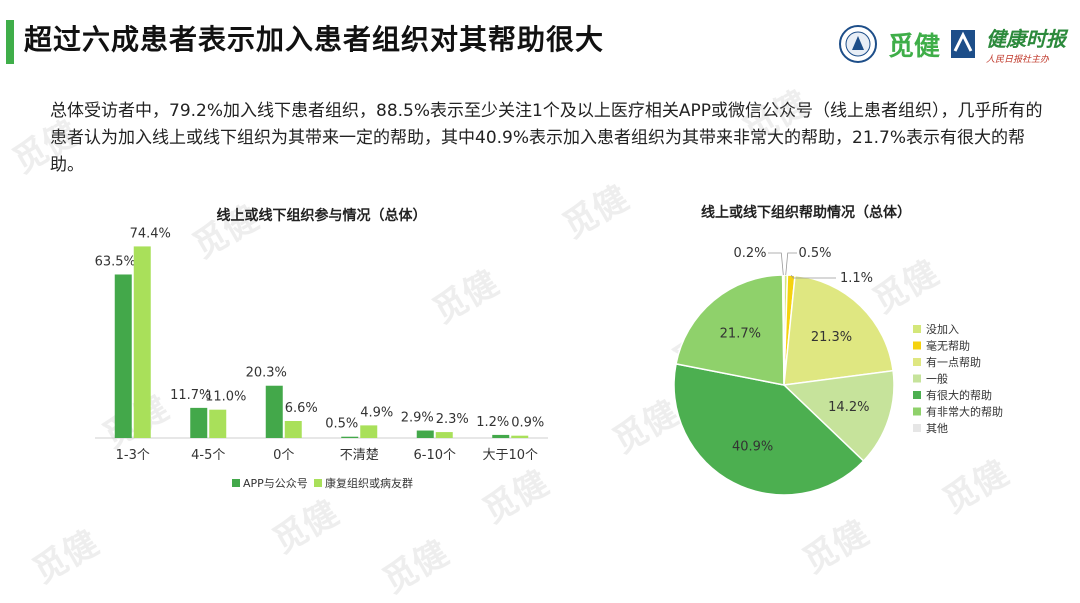 This screenshot has height=603, width=1080. I want to click on pie-data-label: 1.1%, so click(856, 278).